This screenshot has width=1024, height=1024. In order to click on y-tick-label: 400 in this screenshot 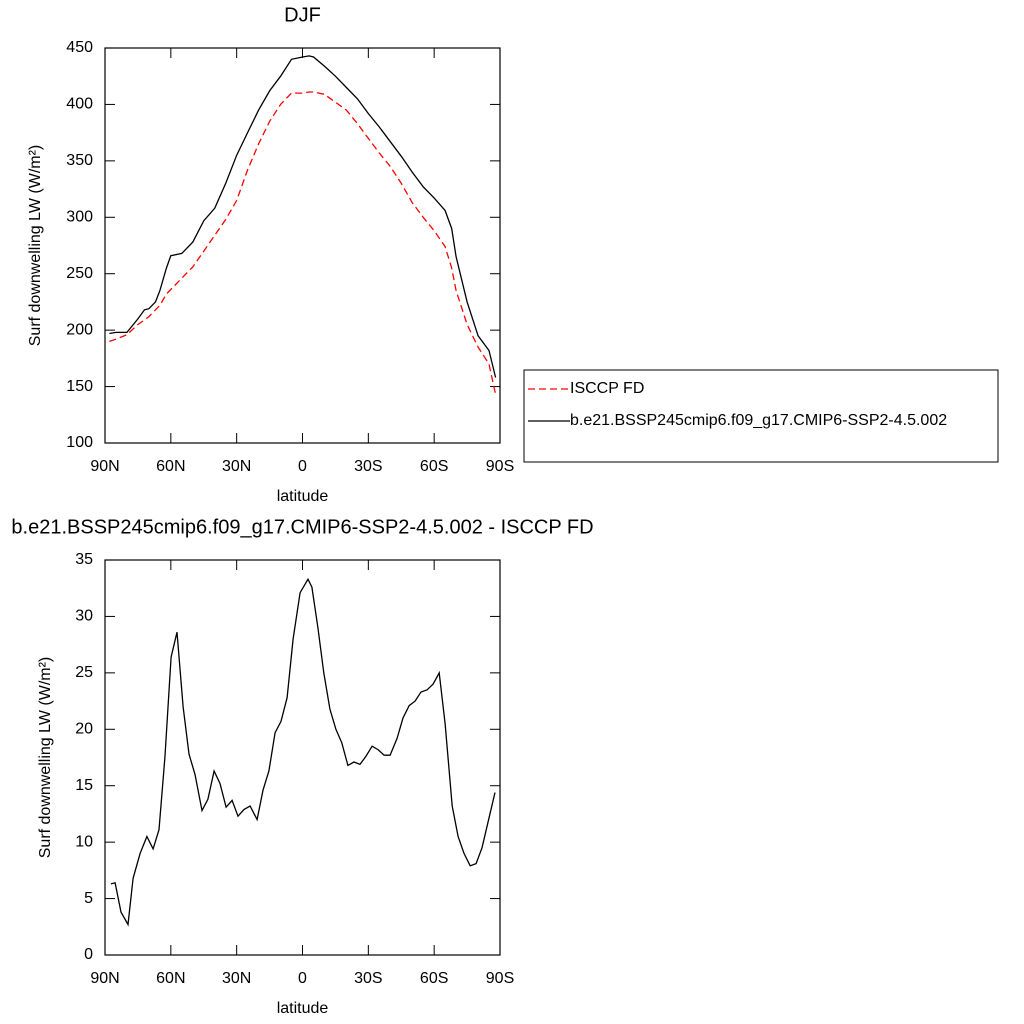, I will do `click(79, 104)`.